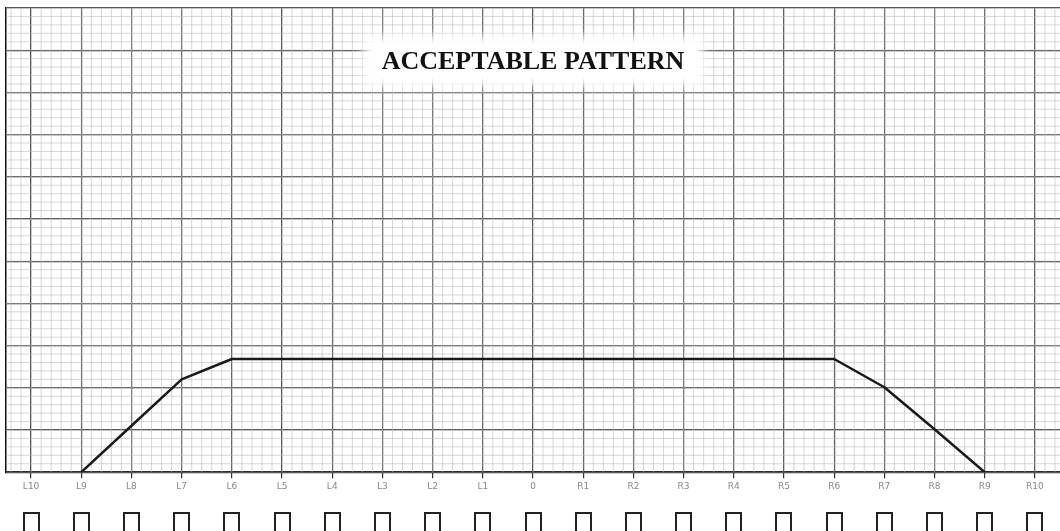  I want to click on chart-title: ACCEPTABLE PATTERN, so click(533, 61).